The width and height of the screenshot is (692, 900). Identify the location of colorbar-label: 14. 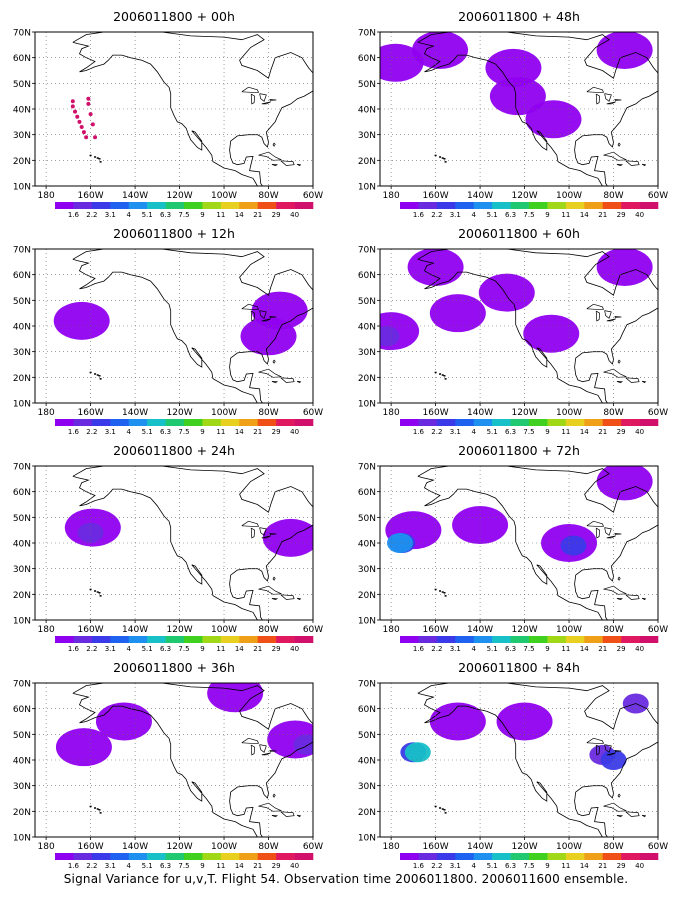
(239, 432).